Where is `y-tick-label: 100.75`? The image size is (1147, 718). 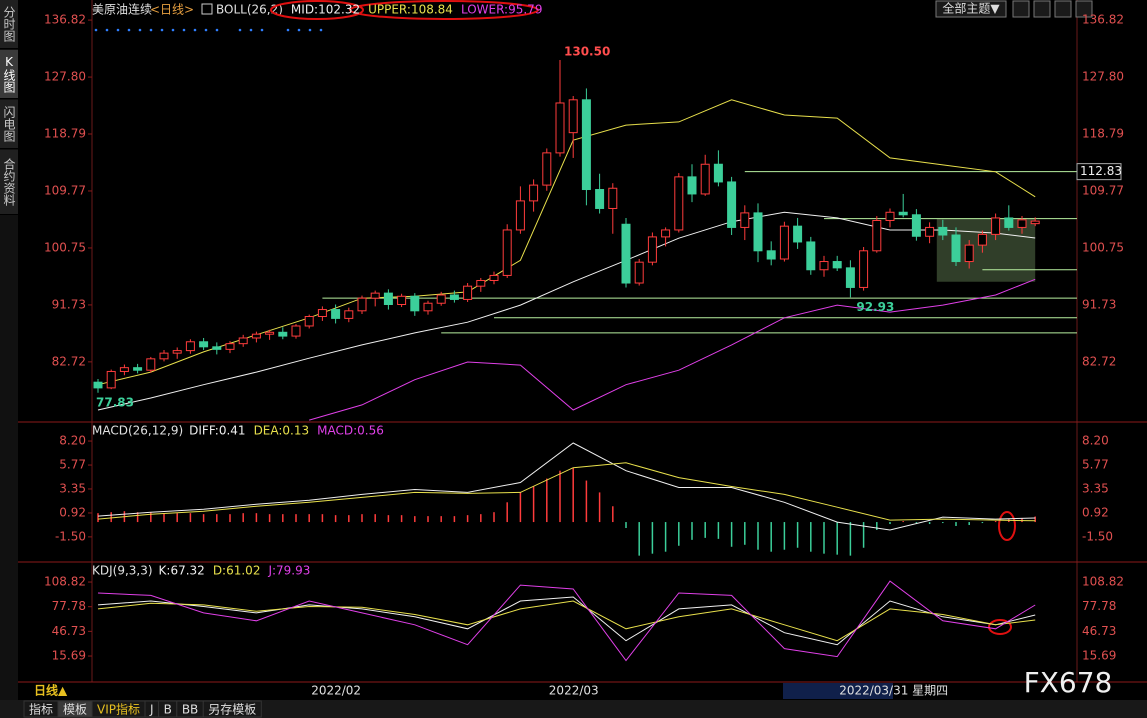
y-tick-label: 100.75 is located at coordinates (65, 247).